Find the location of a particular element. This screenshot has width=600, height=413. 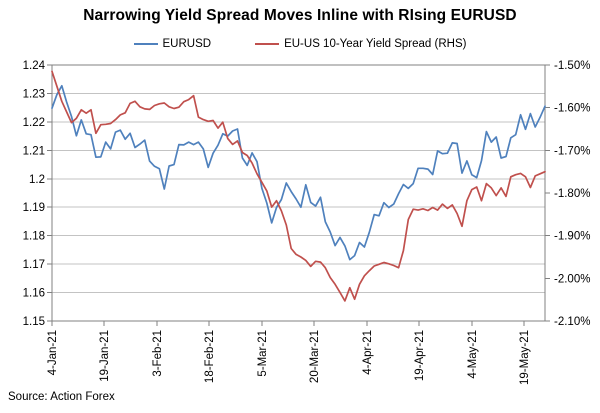

left-axis-label: 1.18 is located at coordinates (34, 237).